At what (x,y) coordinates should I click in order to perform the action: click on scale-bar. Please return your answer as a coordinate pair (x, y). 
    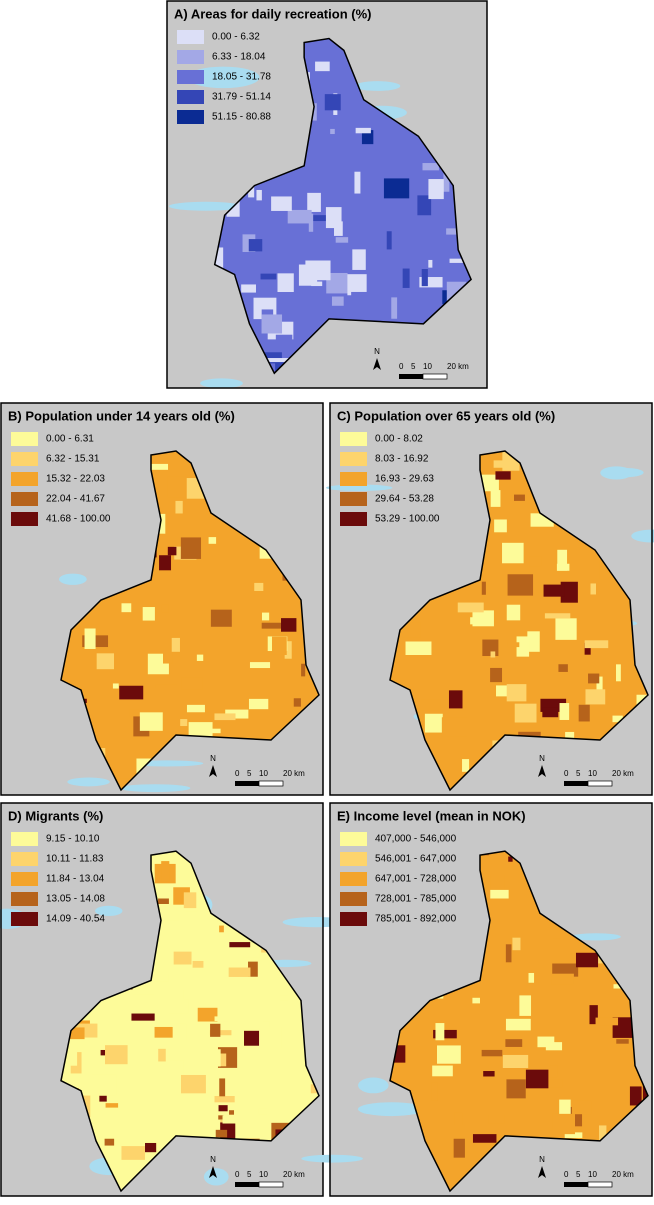
    Looking at the image, I should click on (271, 1184).